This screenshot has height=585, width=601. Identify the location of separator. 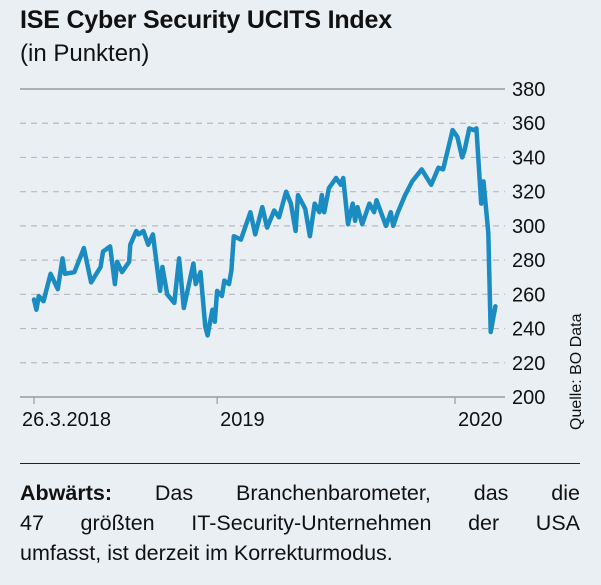
(300, 463).